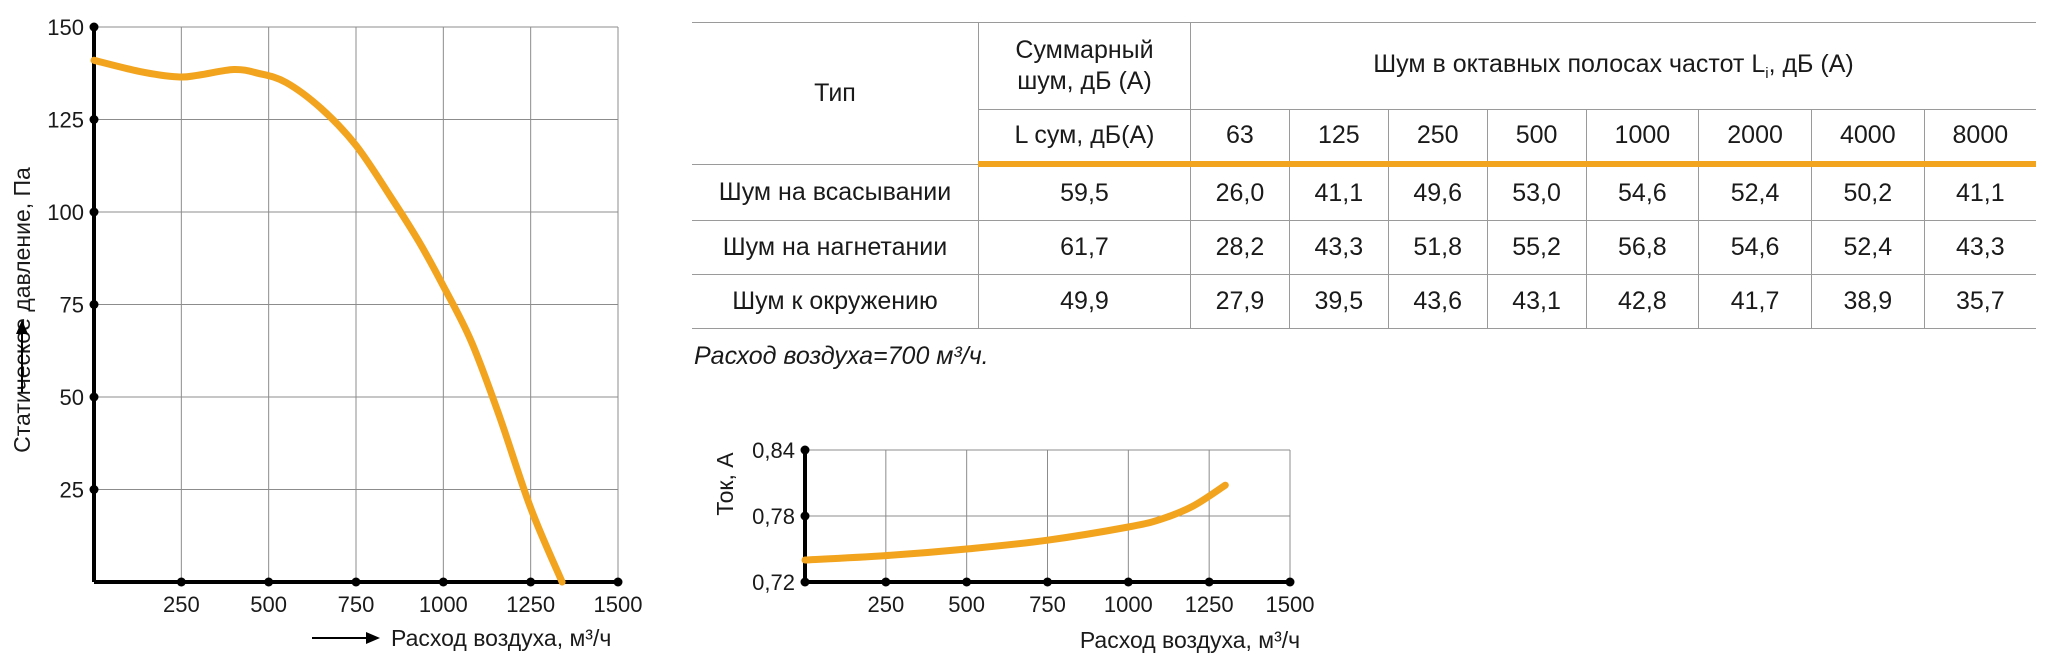 The height and width of the screenshot is (670, 2049). I want to click on x-tick-label: 1500, so click(1290, 604).